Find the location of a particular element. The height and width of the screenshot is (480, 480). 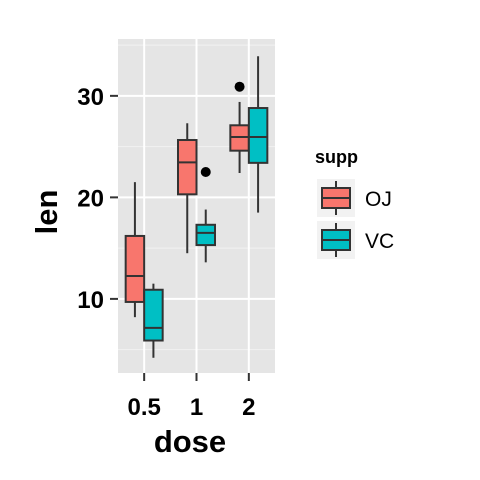

legend-title: supp is located at coordinates (336, 157).